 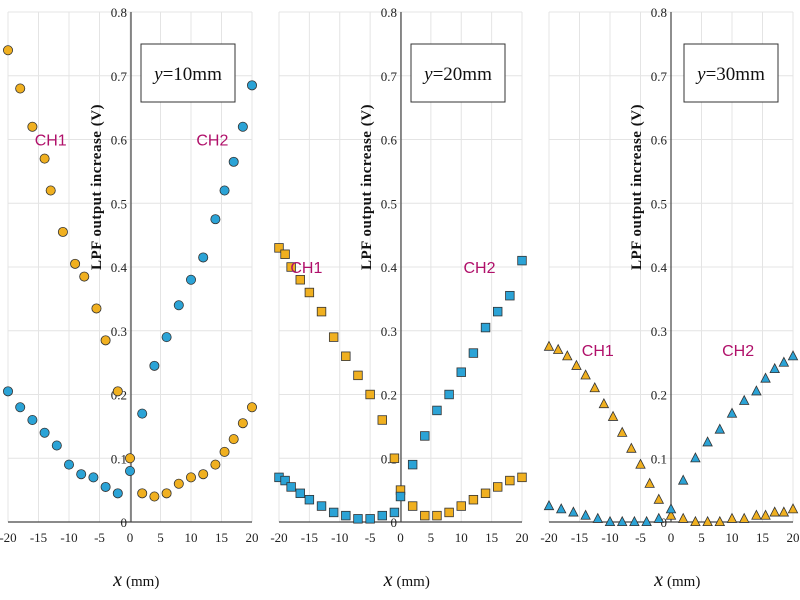 I want to click on y-tick-label: 0.6, so click(x=659, y=140).